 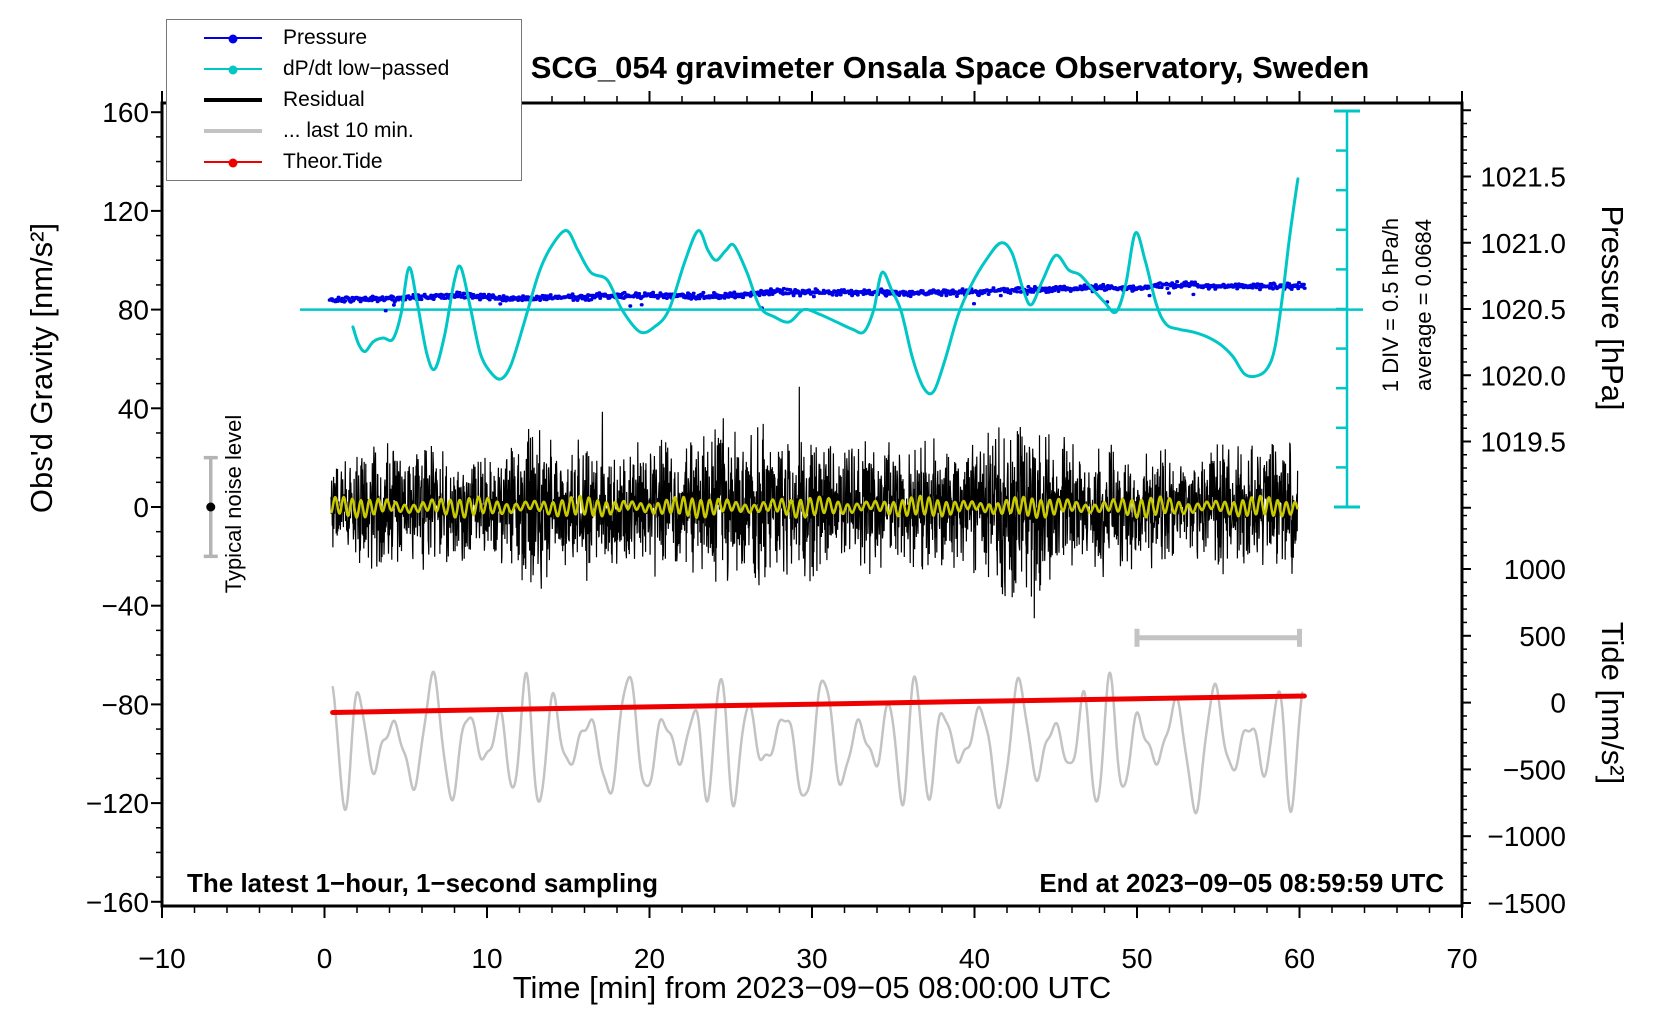 I want to click on svg-text: 80, so click(x=133, y=310).